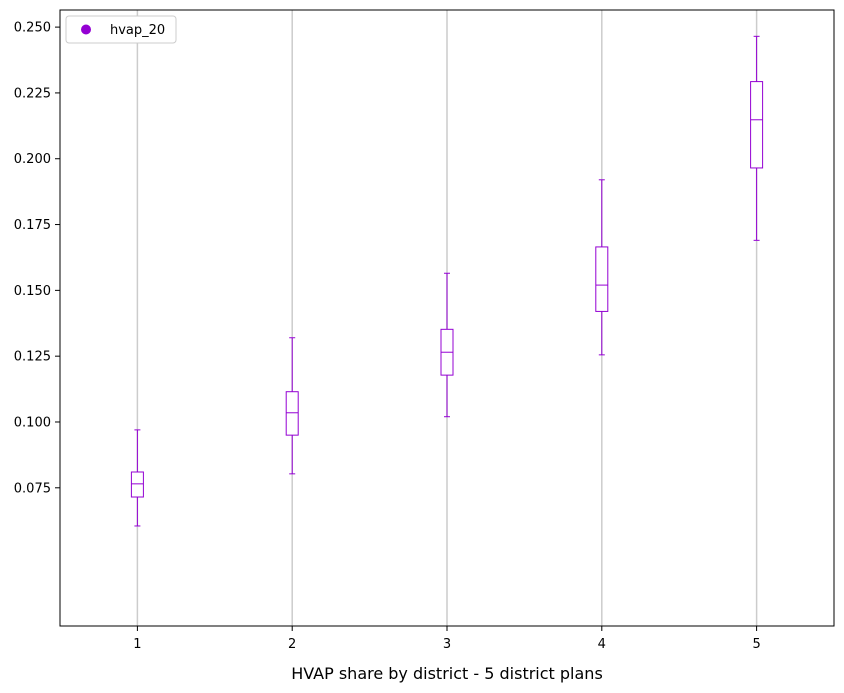 Image resolution: width=844 pixels, height=693 pixels. Describe the element at coordinates (32, 291) in the screenshot. I see `y-tick-label-0.150: 0.150` at that location.